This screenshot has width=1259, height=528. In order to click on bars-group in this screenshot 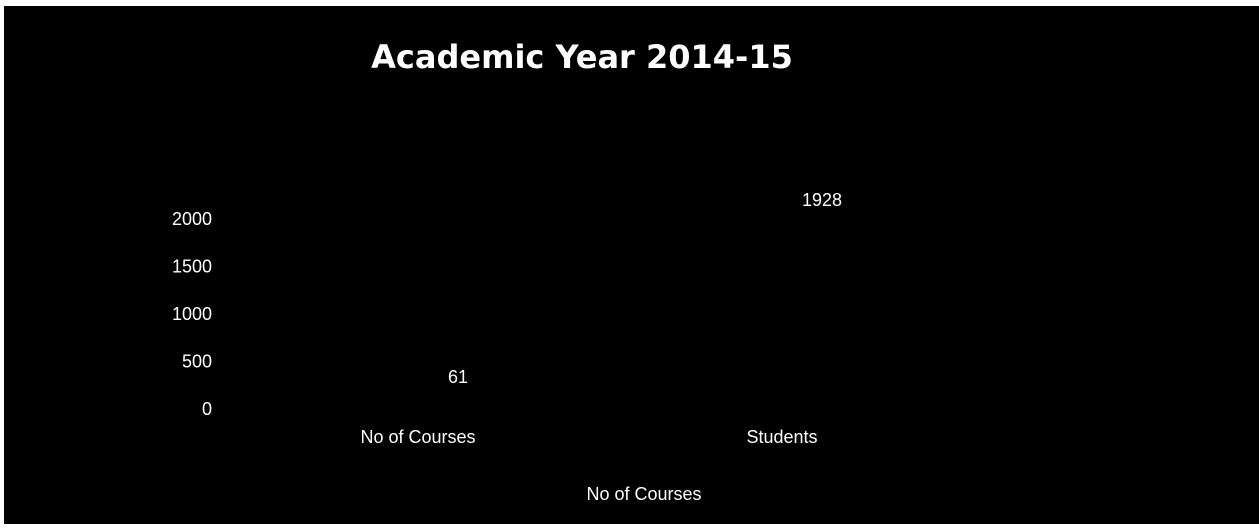, I will do `click(600, 317)`.